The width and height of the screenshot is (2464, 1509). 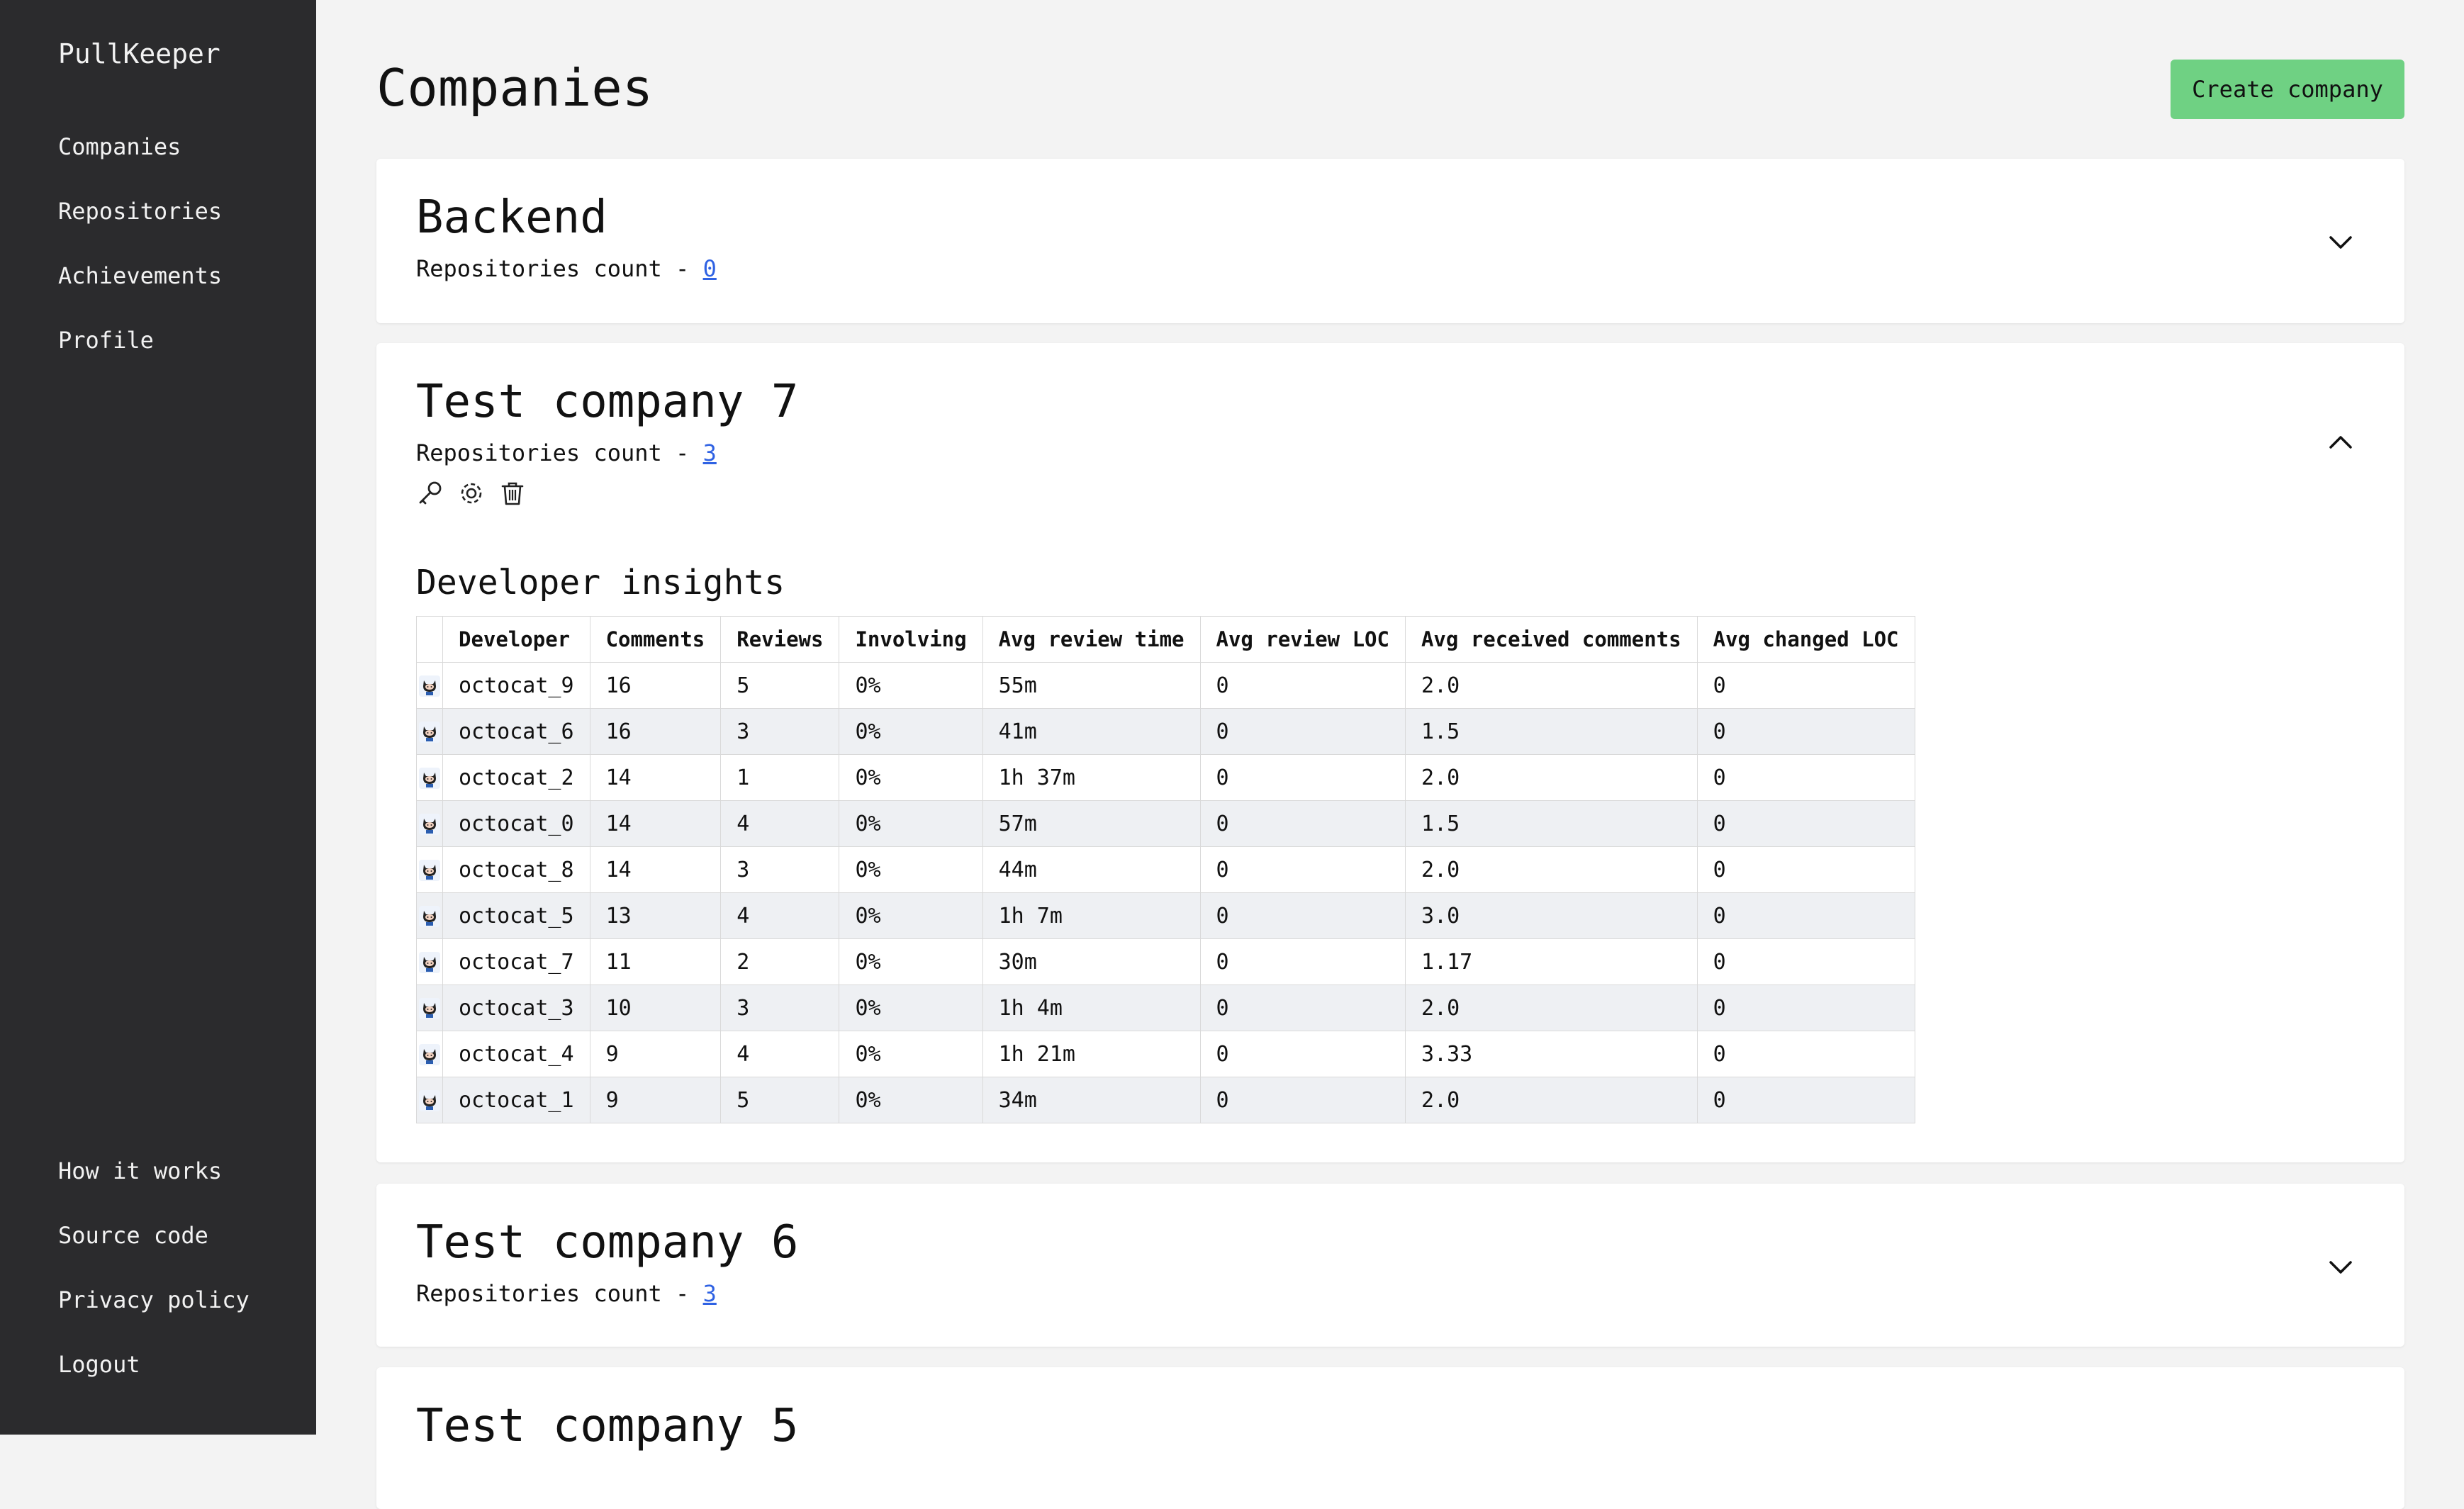 I want to click on sidebar-item-how-it-works: How it works, so click(x=141, y=1170).